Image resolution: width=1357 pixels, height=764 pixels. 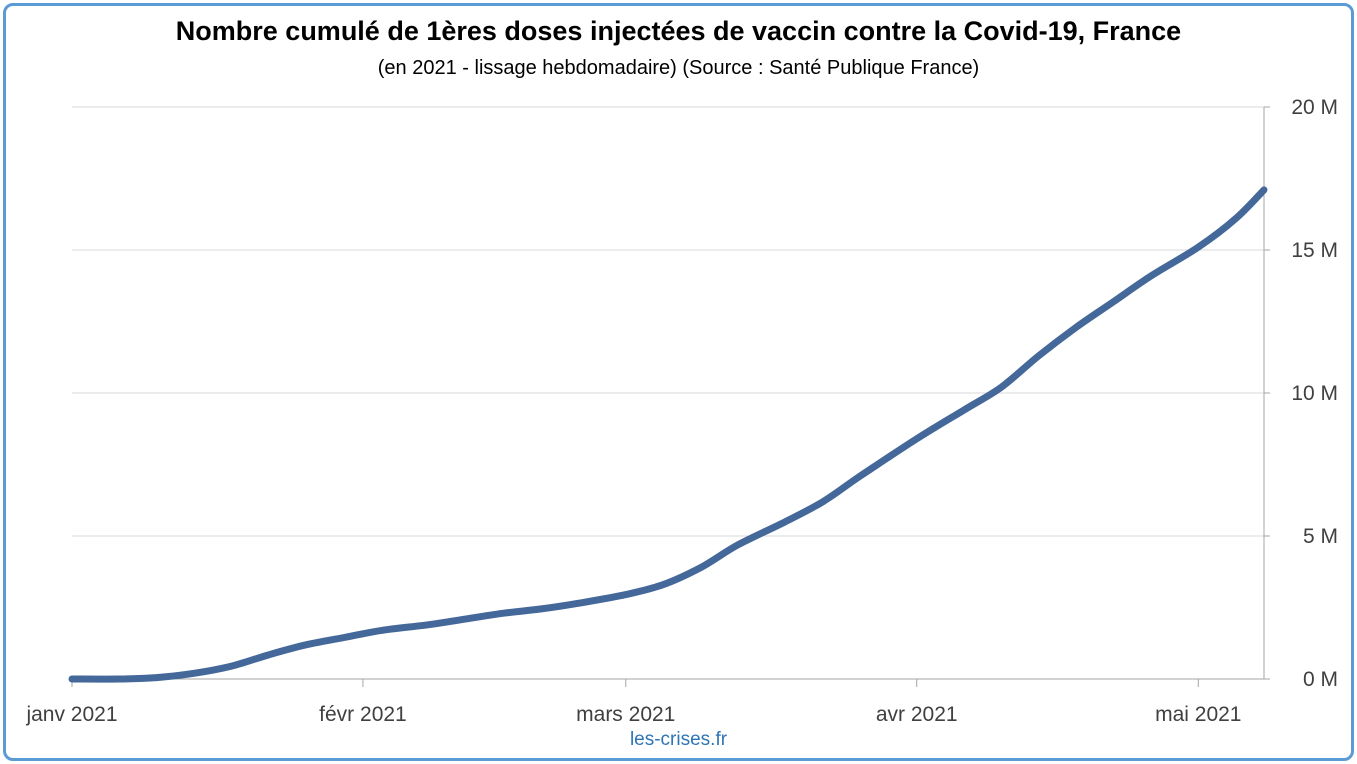 I want to click on x-tick-label: avr 2021, so click(x=917, y=714).